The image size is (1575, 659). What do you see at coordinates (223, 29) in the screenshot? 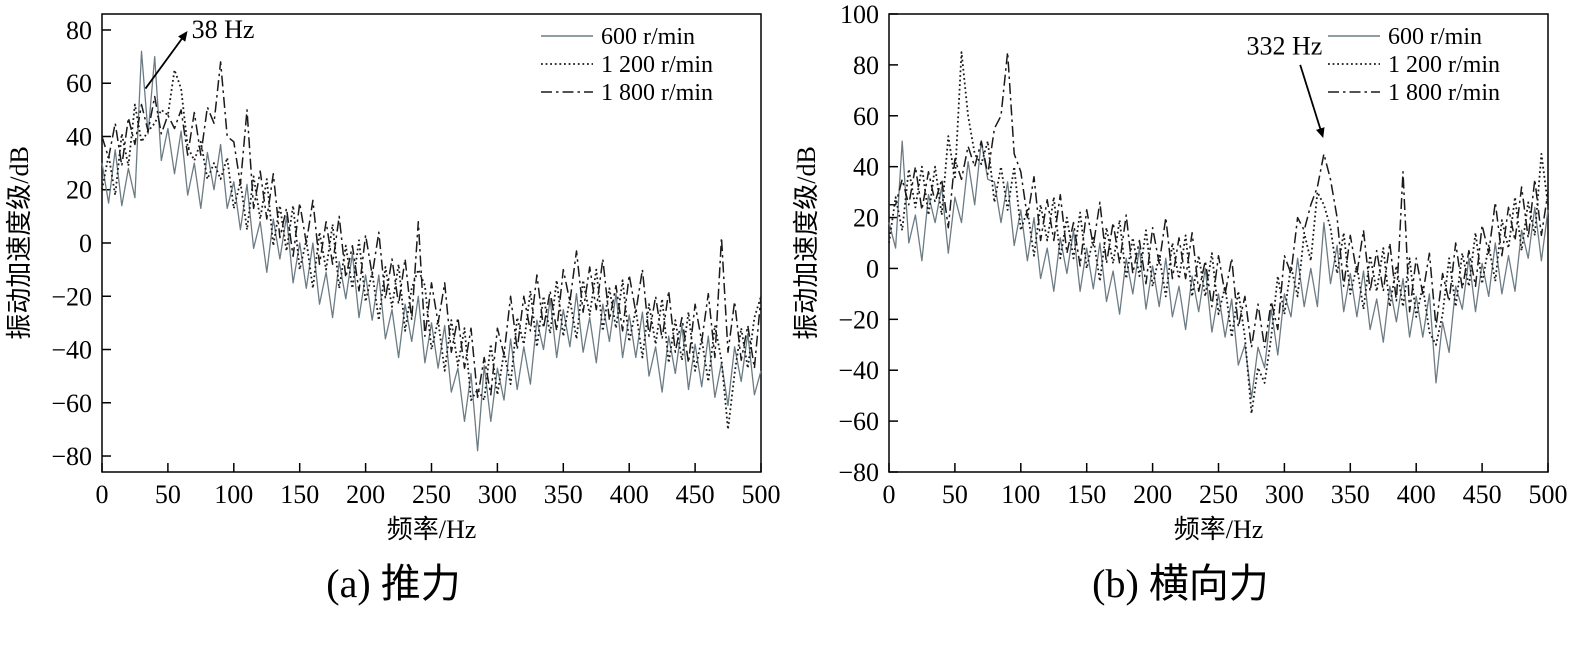
I see `annotation-text: 38 Hz` at bounding box center [223, 29].